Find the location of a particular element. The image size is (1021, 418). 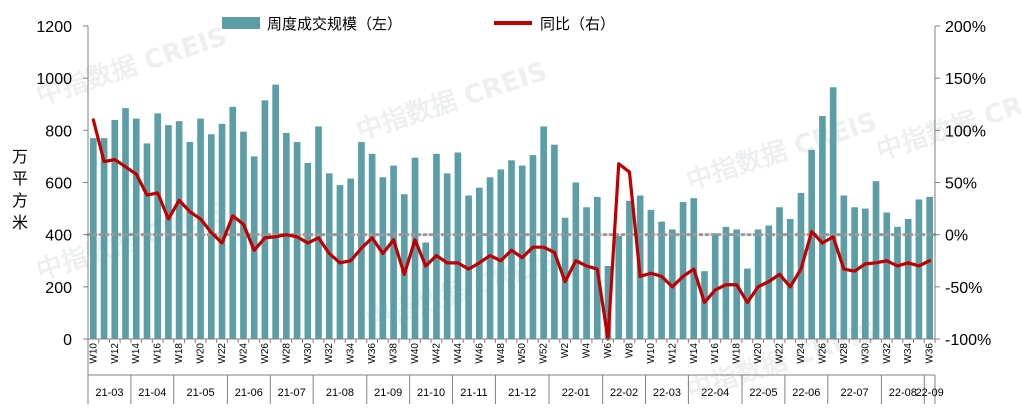

y-axis-title-char: 平 is located at coordinates (20, 178).